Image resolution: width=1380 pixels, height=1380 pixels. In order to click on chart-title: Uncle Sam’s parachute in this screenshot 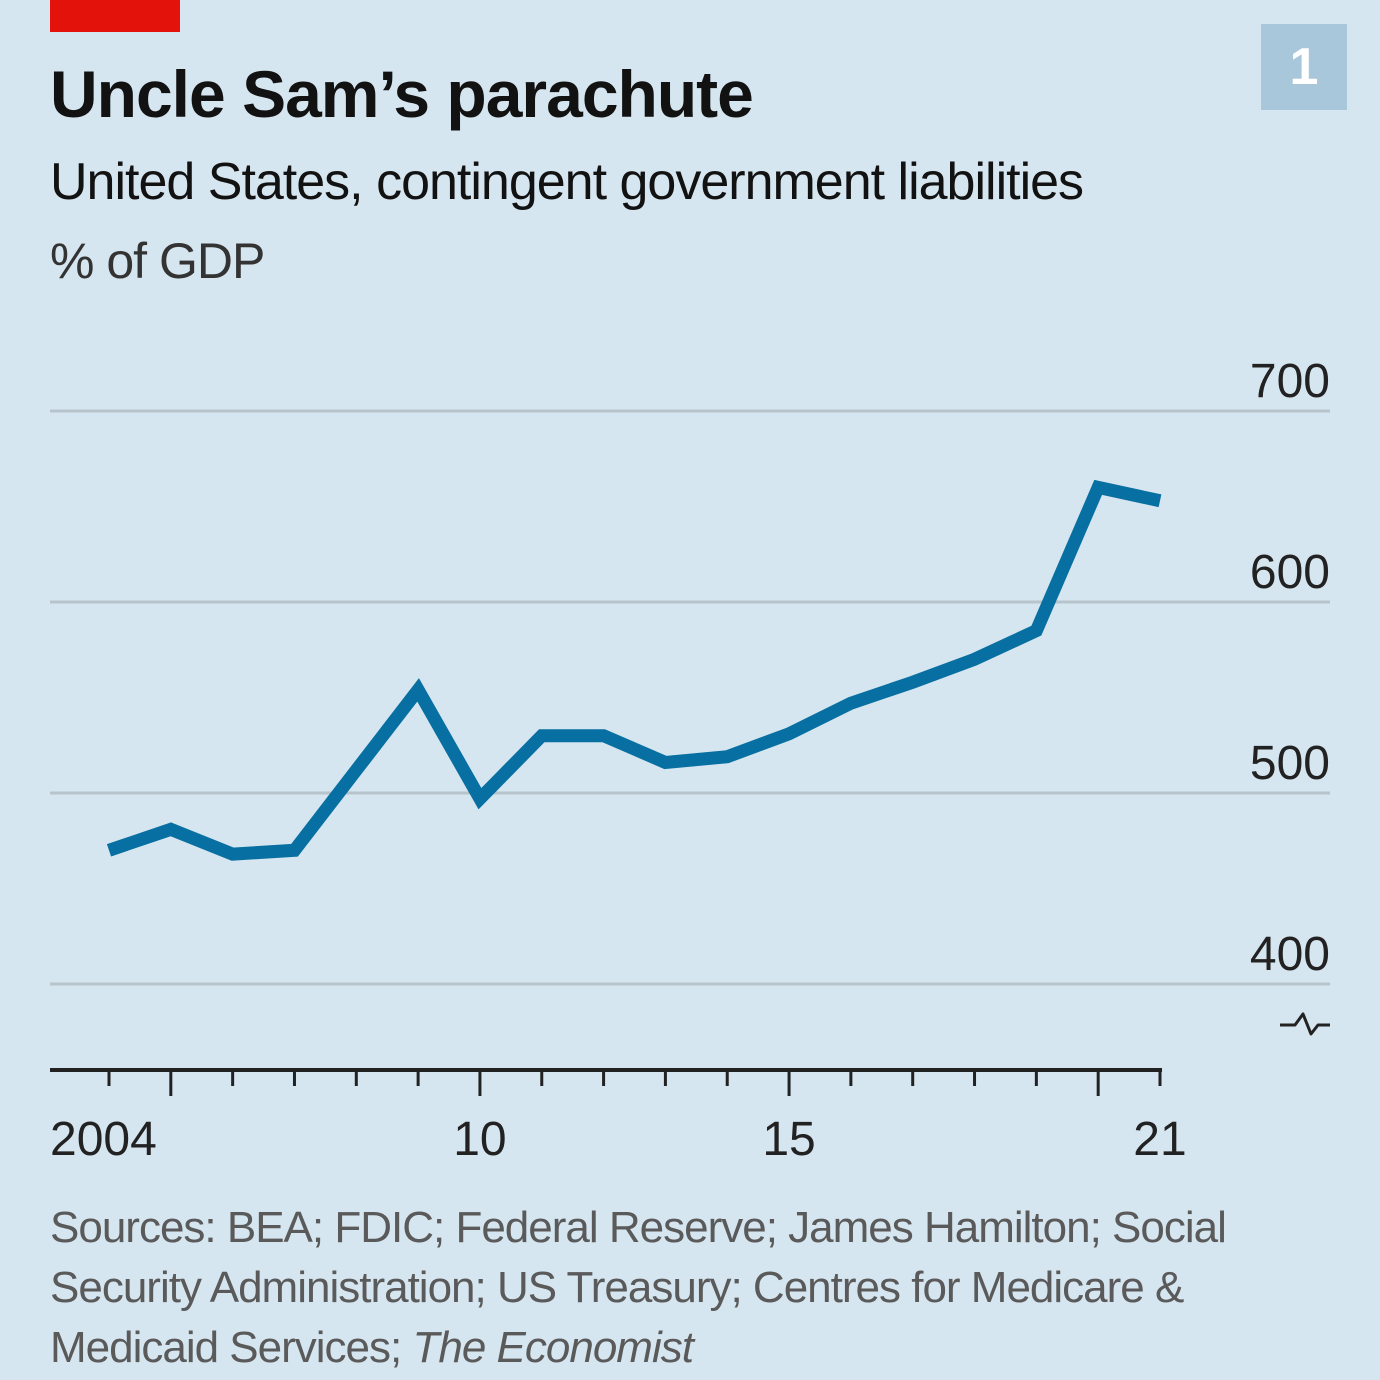, I will do `click(402, 94)`.